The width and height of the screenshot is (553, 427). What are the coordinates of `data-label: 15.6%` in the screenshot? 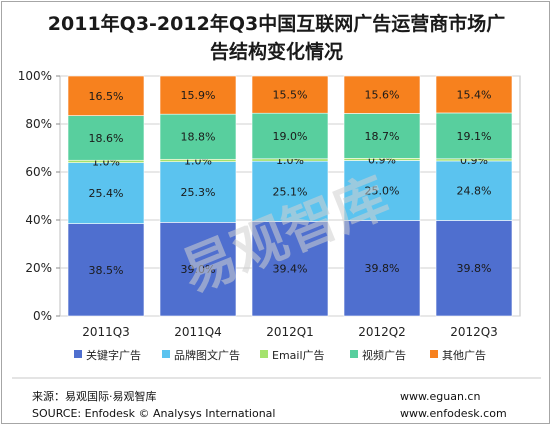 It's located at (382, 95).